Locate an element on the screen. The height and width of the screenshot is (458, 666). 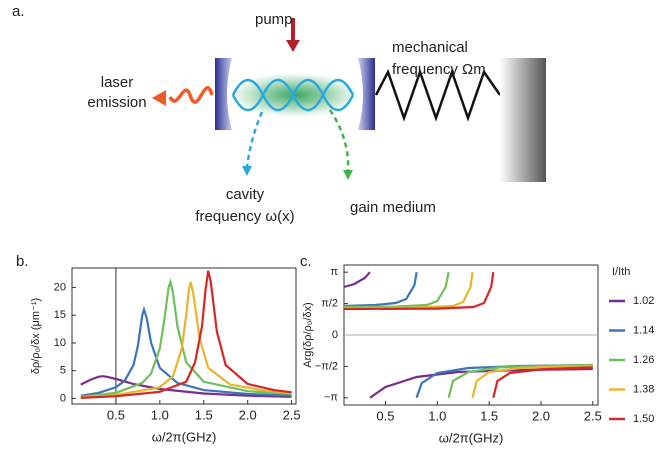
mechanical-frequency-label: frequency Ωm is located at coordinates (439, 69).